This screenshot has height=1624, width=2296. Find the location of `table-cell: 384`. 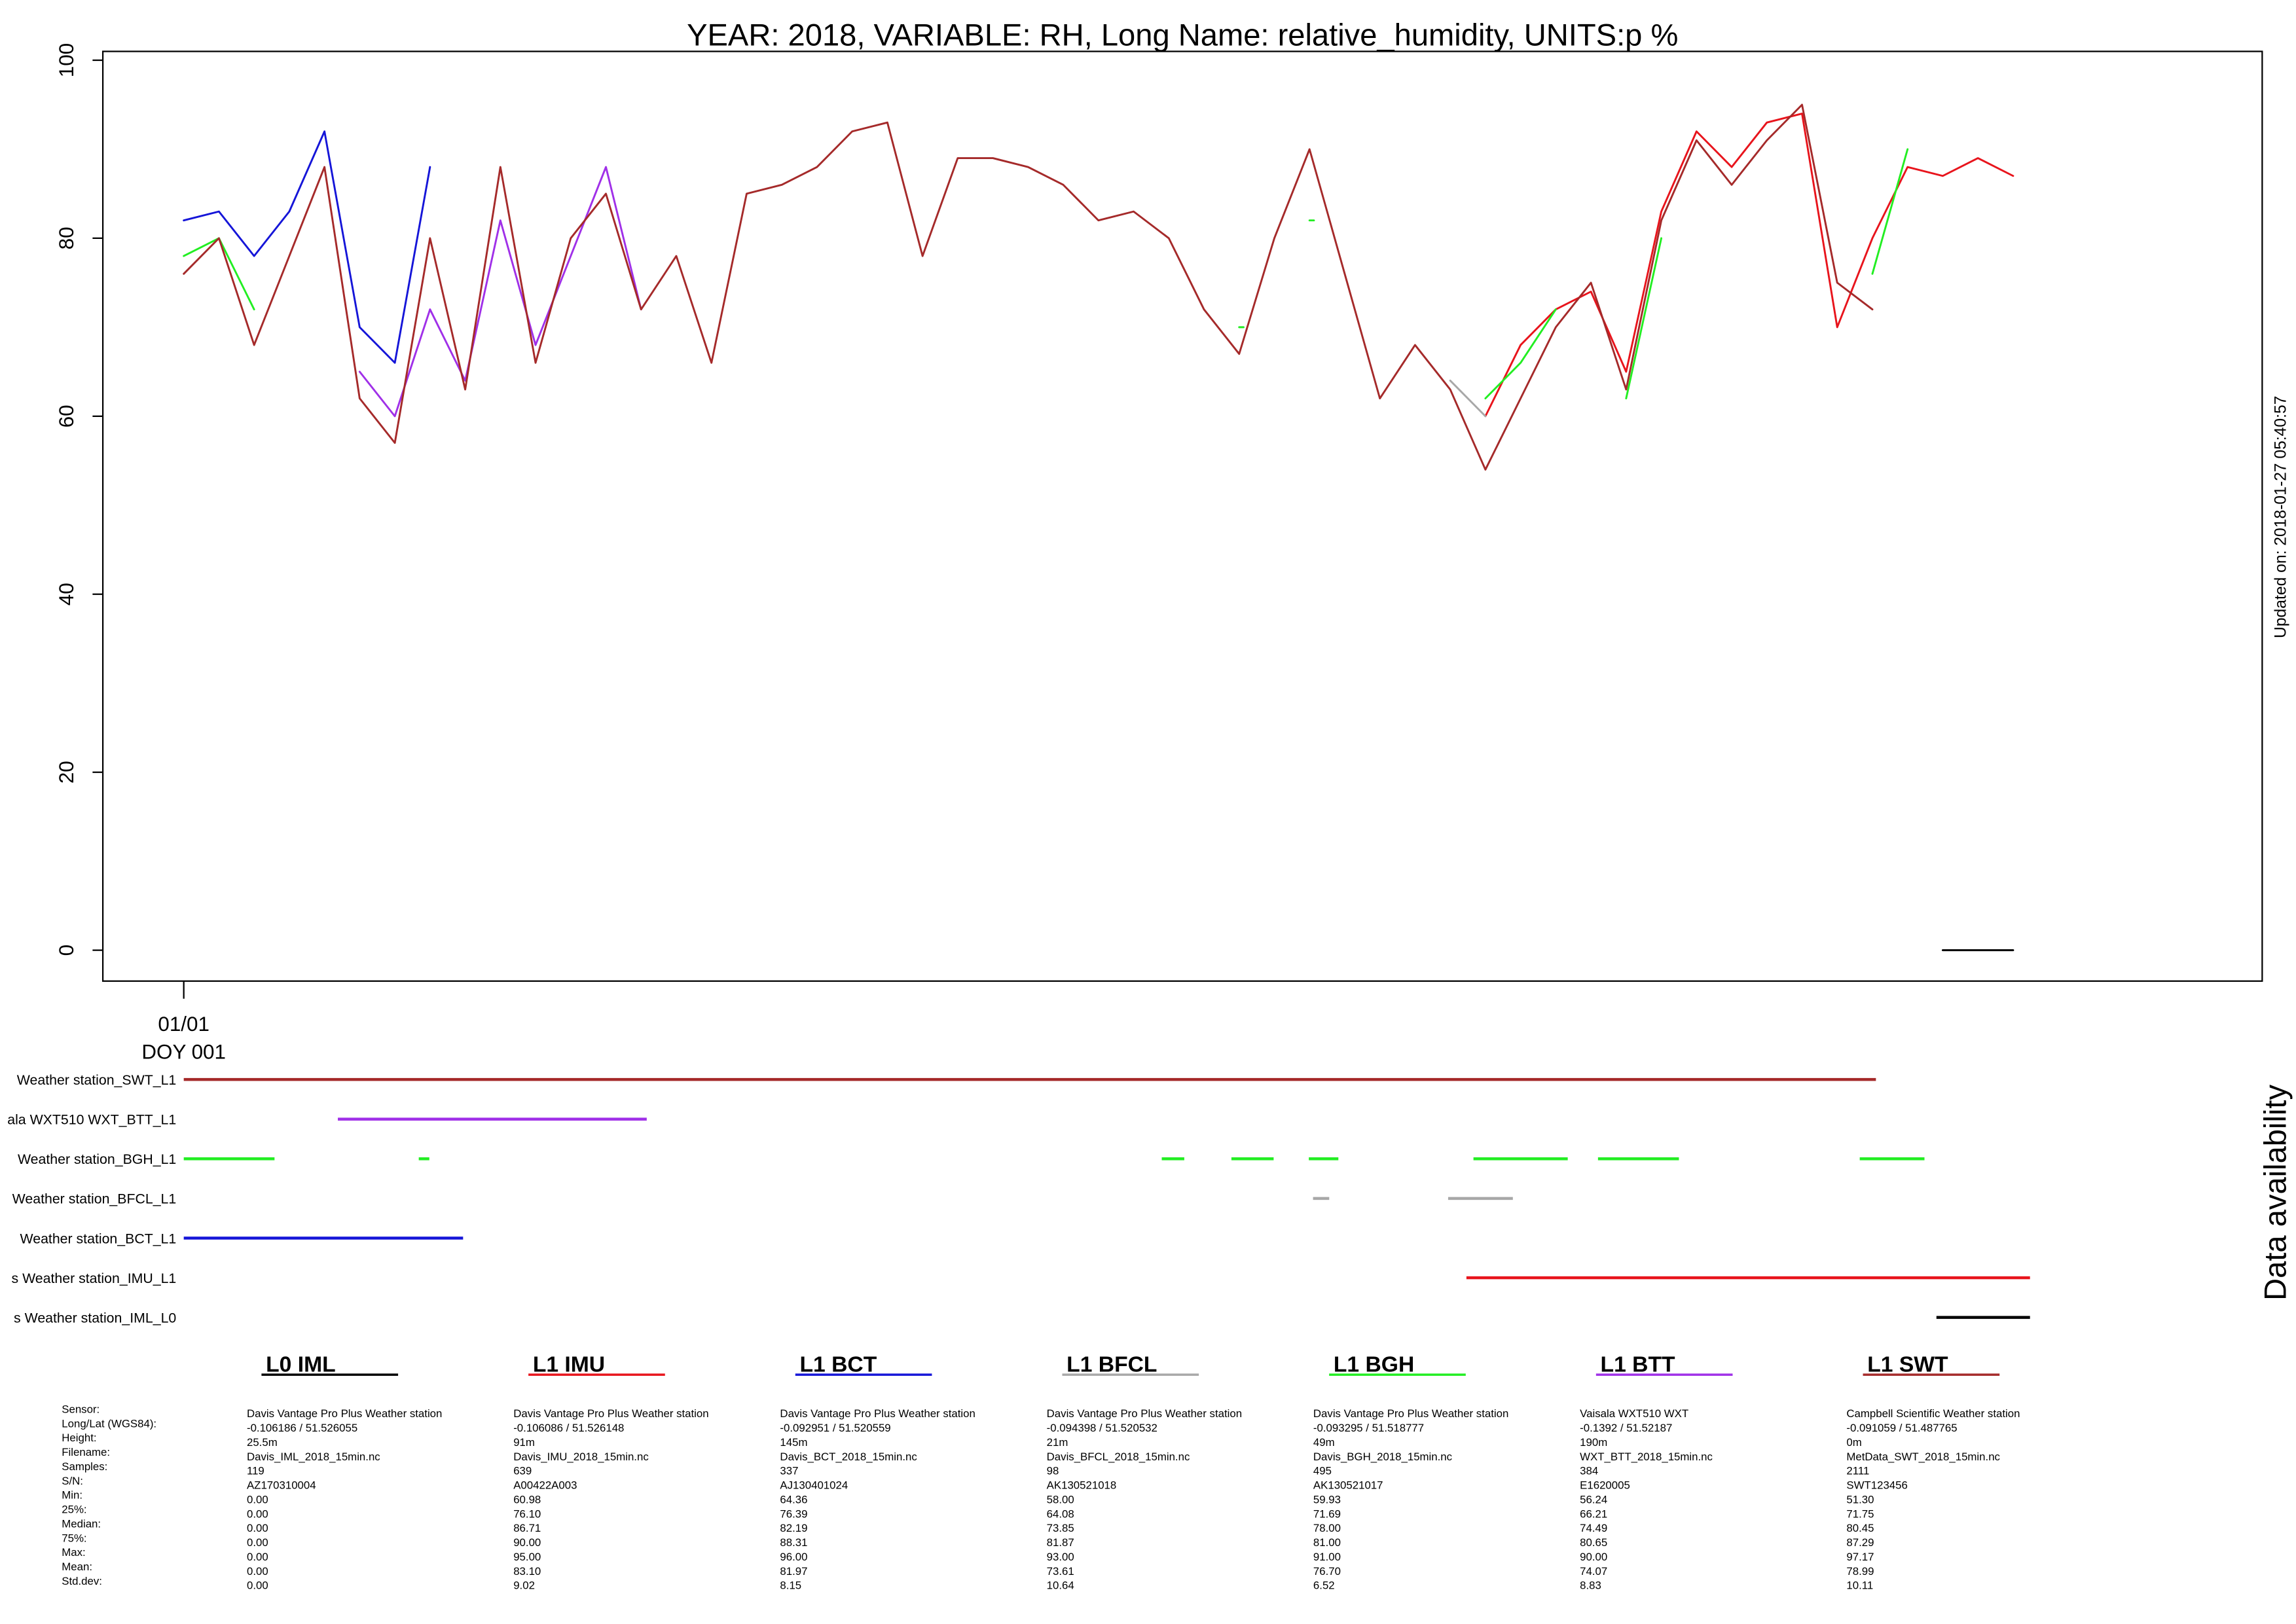

table-cell: 384 is located at coordinates (1589, 1471).